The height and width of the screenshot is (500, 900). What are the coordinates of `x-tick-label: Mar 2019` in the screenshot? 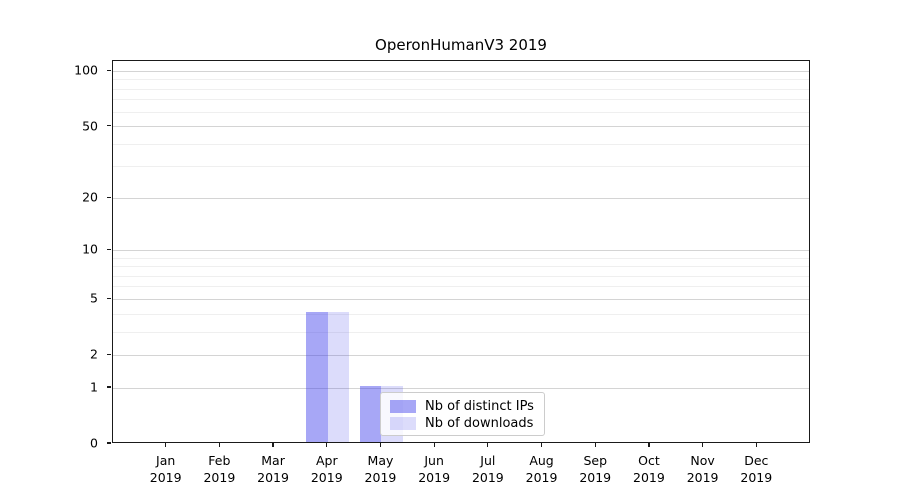 It's located at (273, 469).